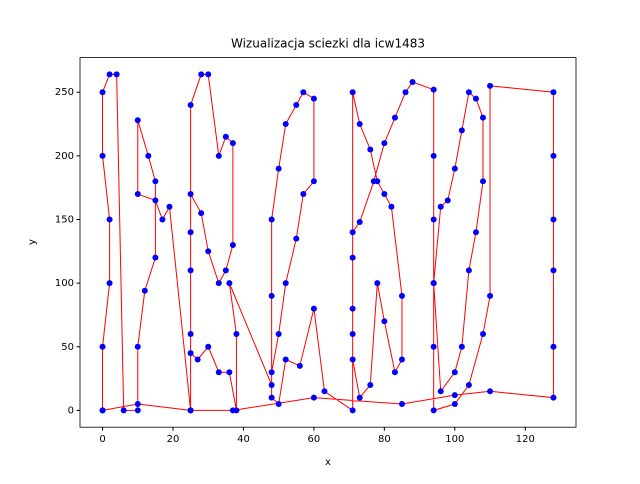 The image size is (640, 484). What do you see at coordinates (328, 462) in the screenshot?
I see `x-axis-label: x` at bounding box center [328, 462].